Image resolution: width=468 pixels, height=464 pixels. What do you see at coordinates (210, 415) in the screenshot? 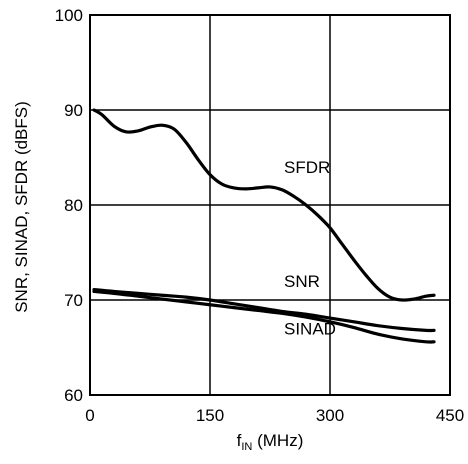
I see `x-tick-label: 150` at bounding box center [210, 415].